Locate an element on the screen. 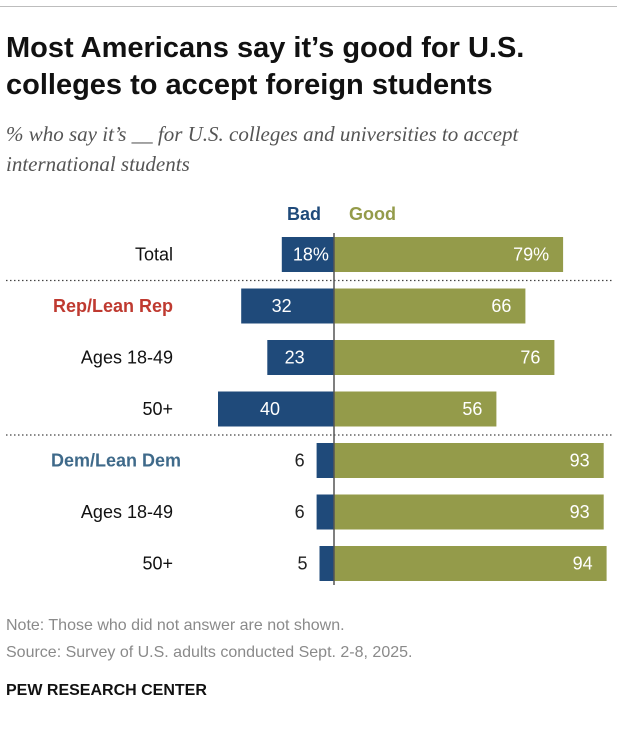 The image size is (620, 740). top-rule is located at coordinates (308, 6).